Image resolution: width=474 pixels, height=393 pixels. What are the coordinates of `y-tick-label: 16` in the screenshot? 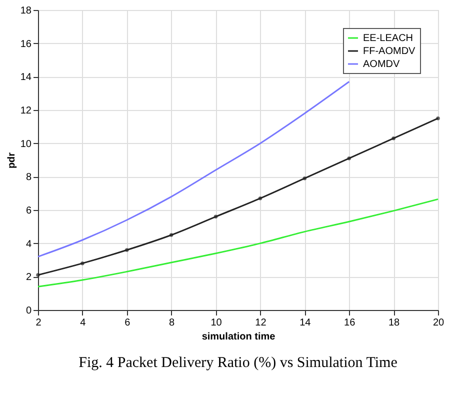 It's located at (26, 44).